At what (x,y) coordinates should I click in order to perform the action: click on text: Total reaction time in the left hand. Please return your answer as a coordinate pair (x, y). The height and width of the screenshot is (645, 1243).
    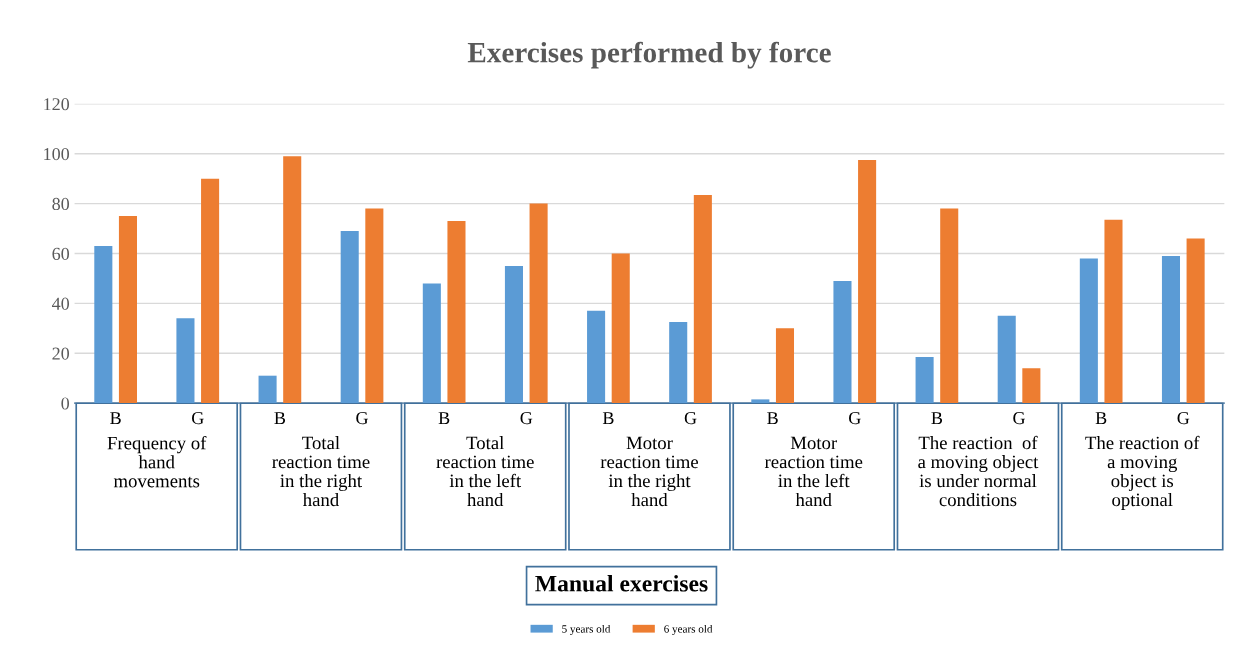
    Looking at the image, I should click on (485, 471).